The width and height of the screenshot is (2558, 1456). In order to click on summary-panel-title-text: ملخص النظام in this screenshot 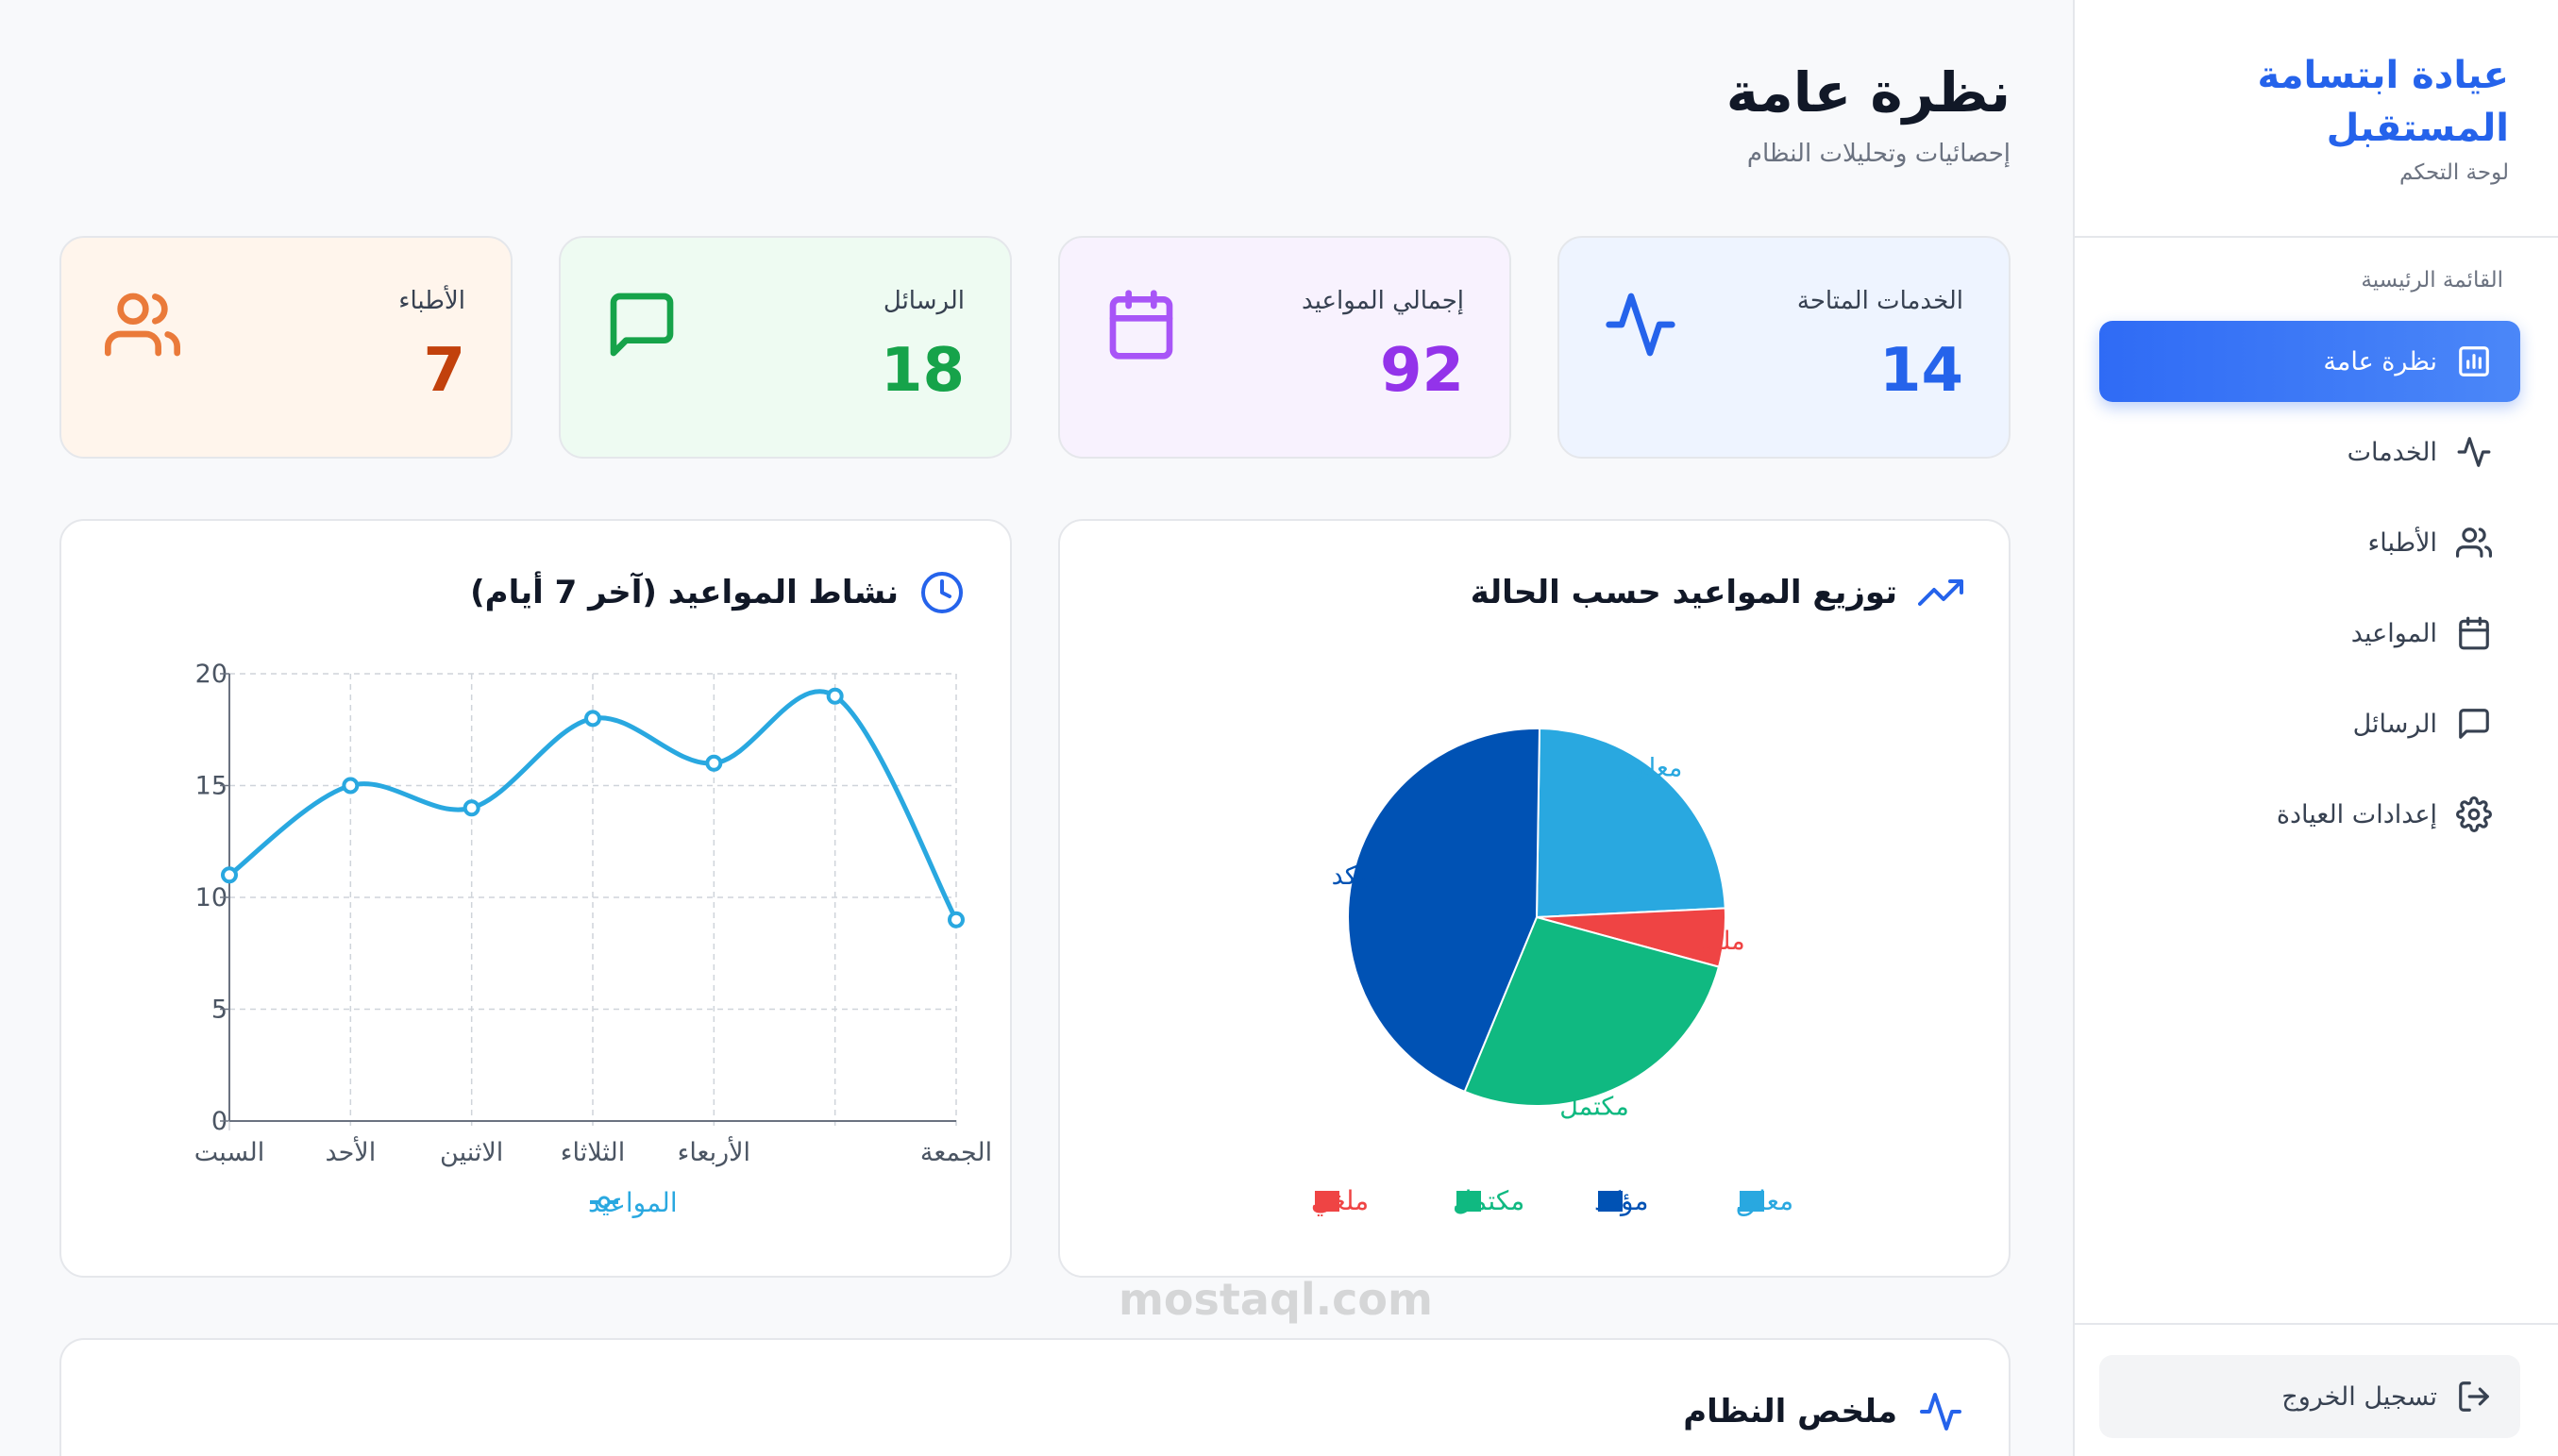, I will do `click(1790, 1412)`.